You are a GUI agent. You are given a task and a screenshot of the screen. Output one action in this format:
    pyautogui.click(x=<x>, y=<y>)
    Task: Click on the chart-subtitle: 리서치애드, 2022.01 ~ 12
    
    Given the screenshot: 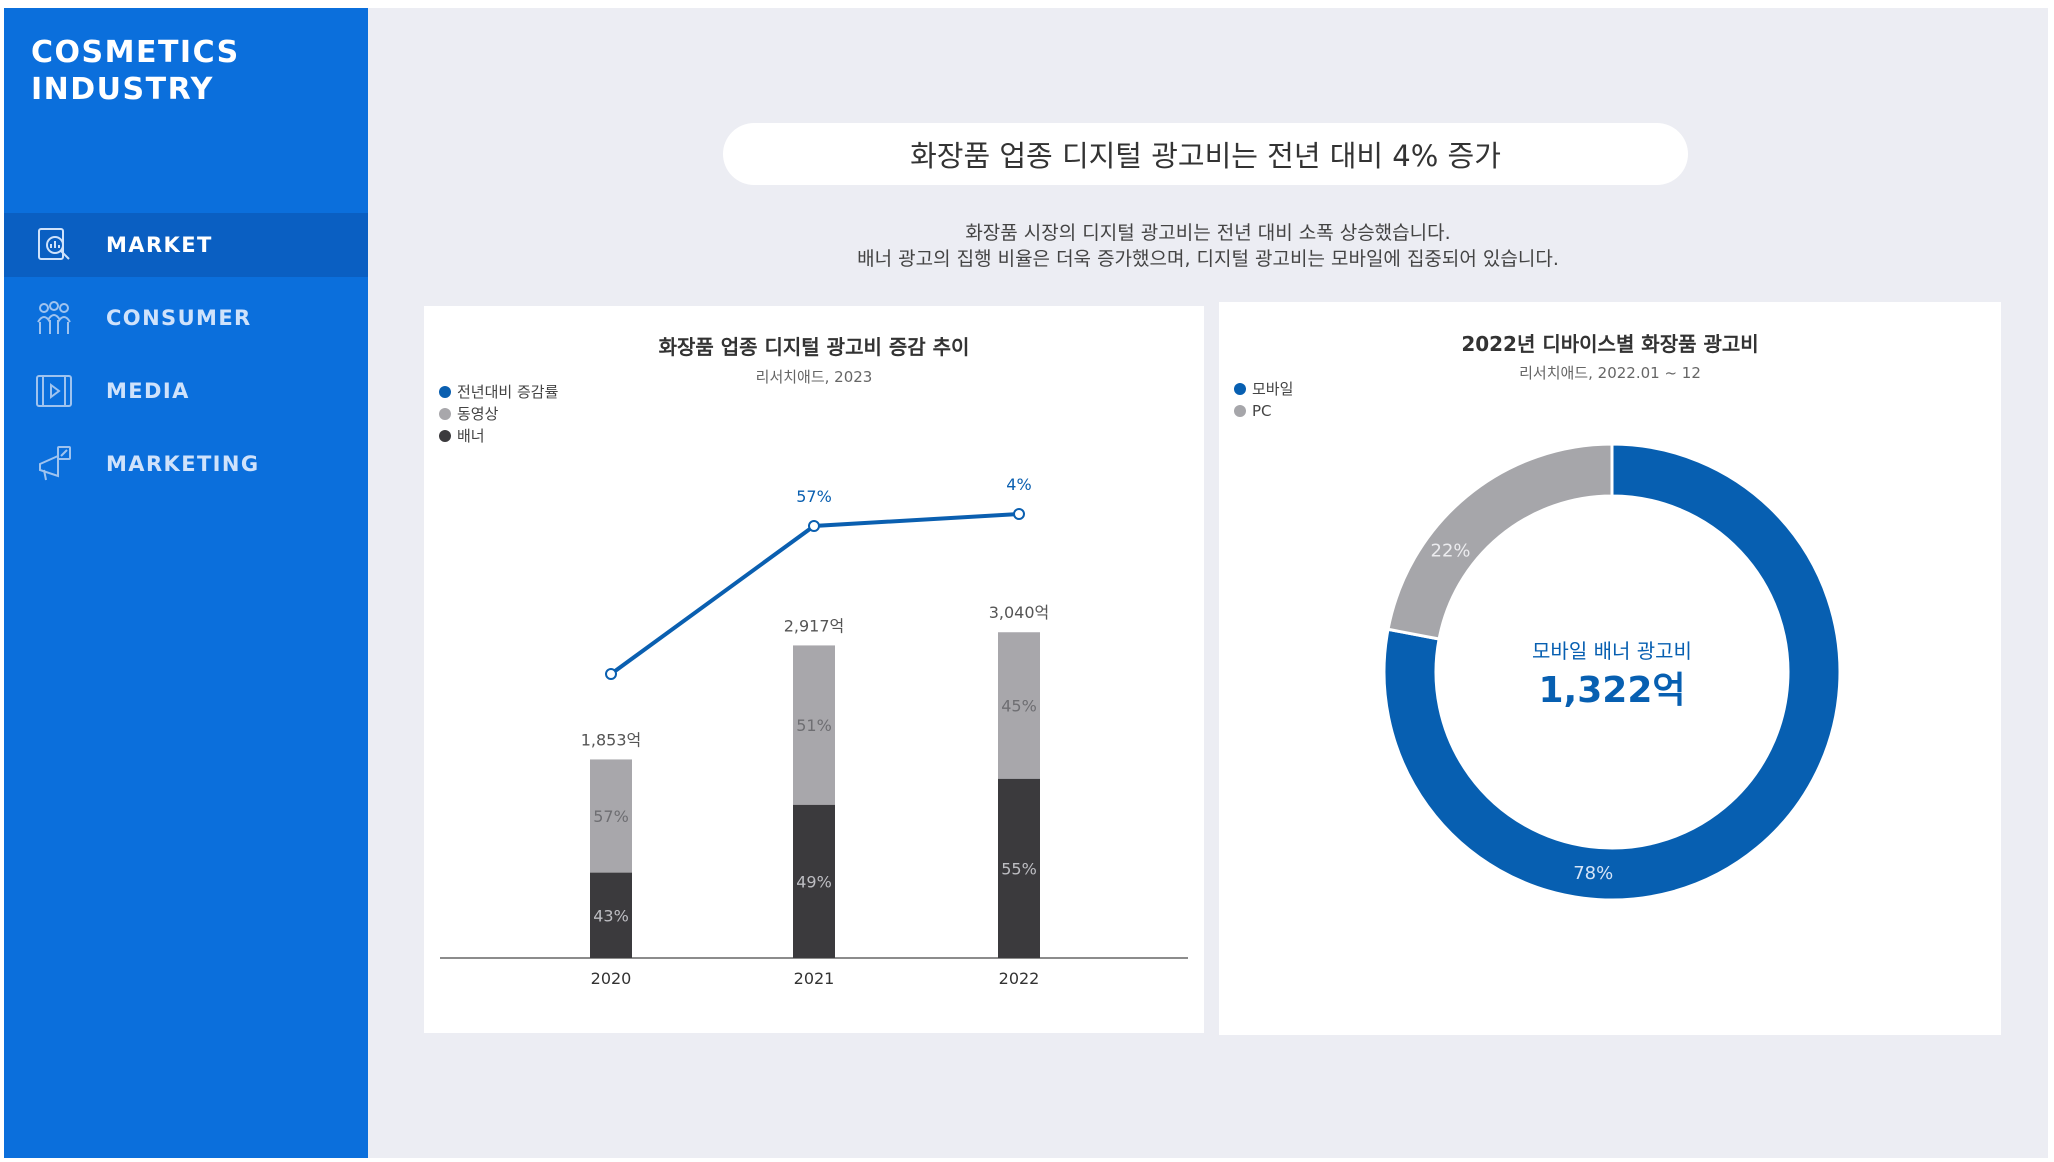 What is the action you would take?
    pyautogui.click(x=1610, y=373)
    